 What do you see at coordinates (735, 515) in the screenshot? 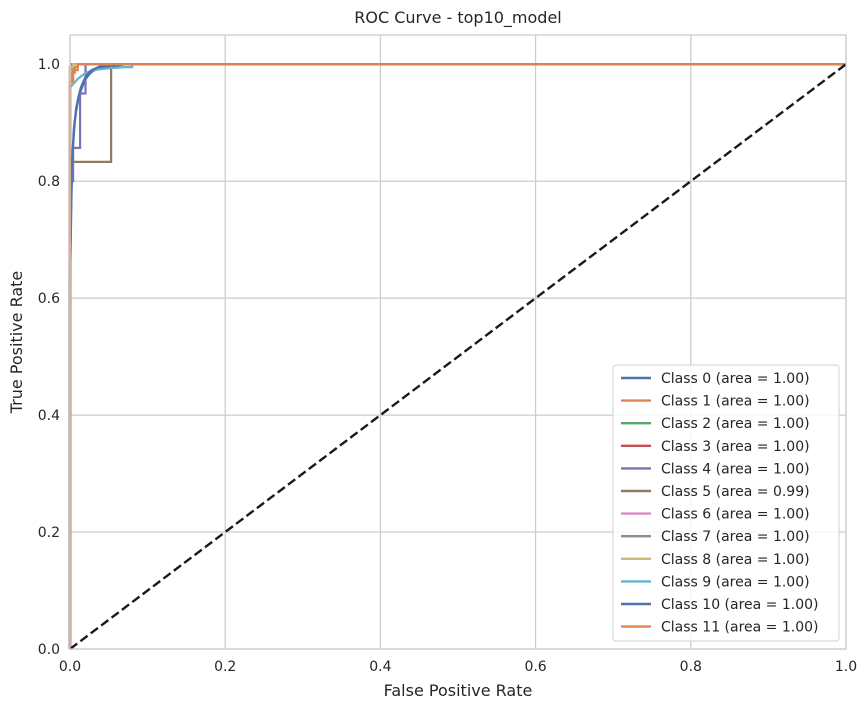
I see `legend-entry: Class 6 (area = 1.00)` at bounding box center [735, 515].